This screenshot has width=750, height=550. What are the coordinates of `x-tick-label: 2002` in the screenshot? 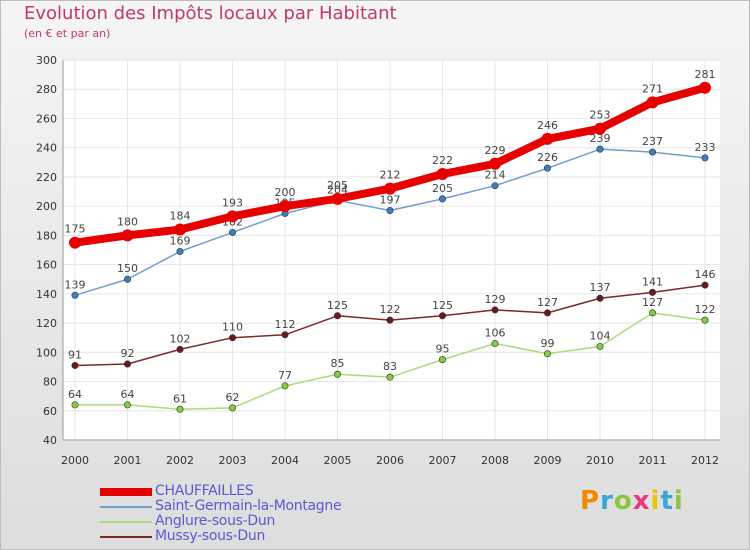 It's located at (180, 460).